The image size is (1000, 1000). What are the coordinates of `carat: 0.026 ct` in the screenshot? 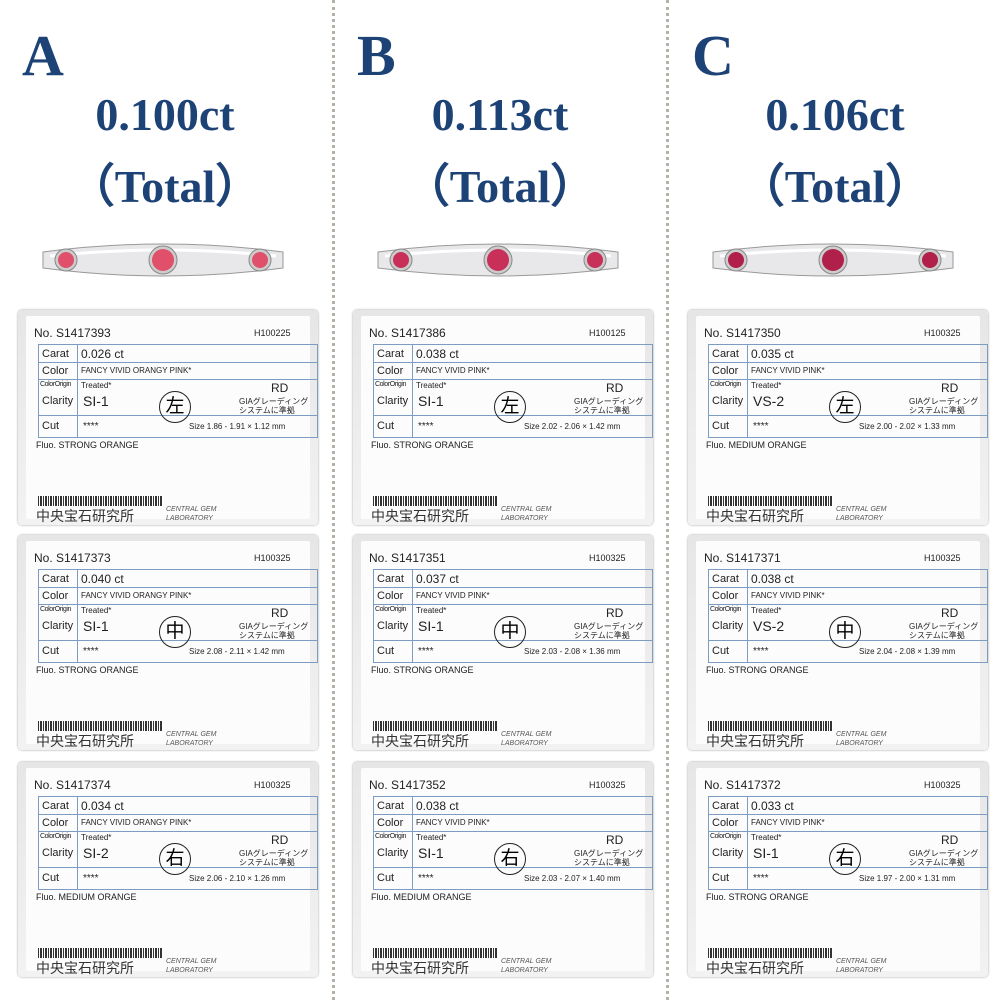 It's located at (102, 354).